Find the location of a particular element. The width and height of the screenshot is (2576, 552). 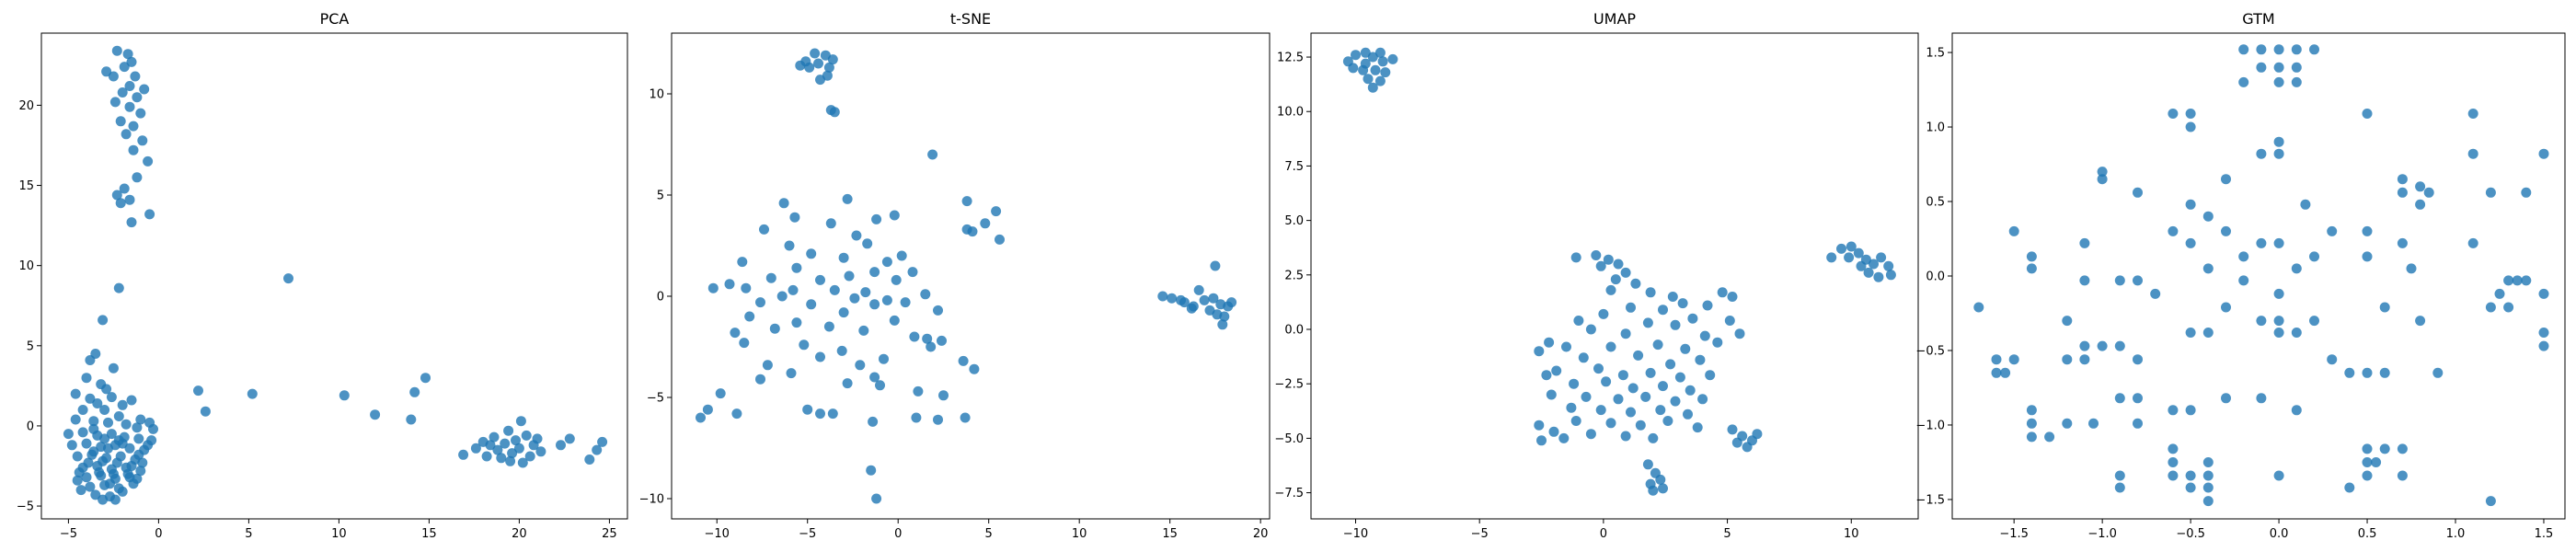

umap-title: UMAP is located at coordinates (1614, 19).